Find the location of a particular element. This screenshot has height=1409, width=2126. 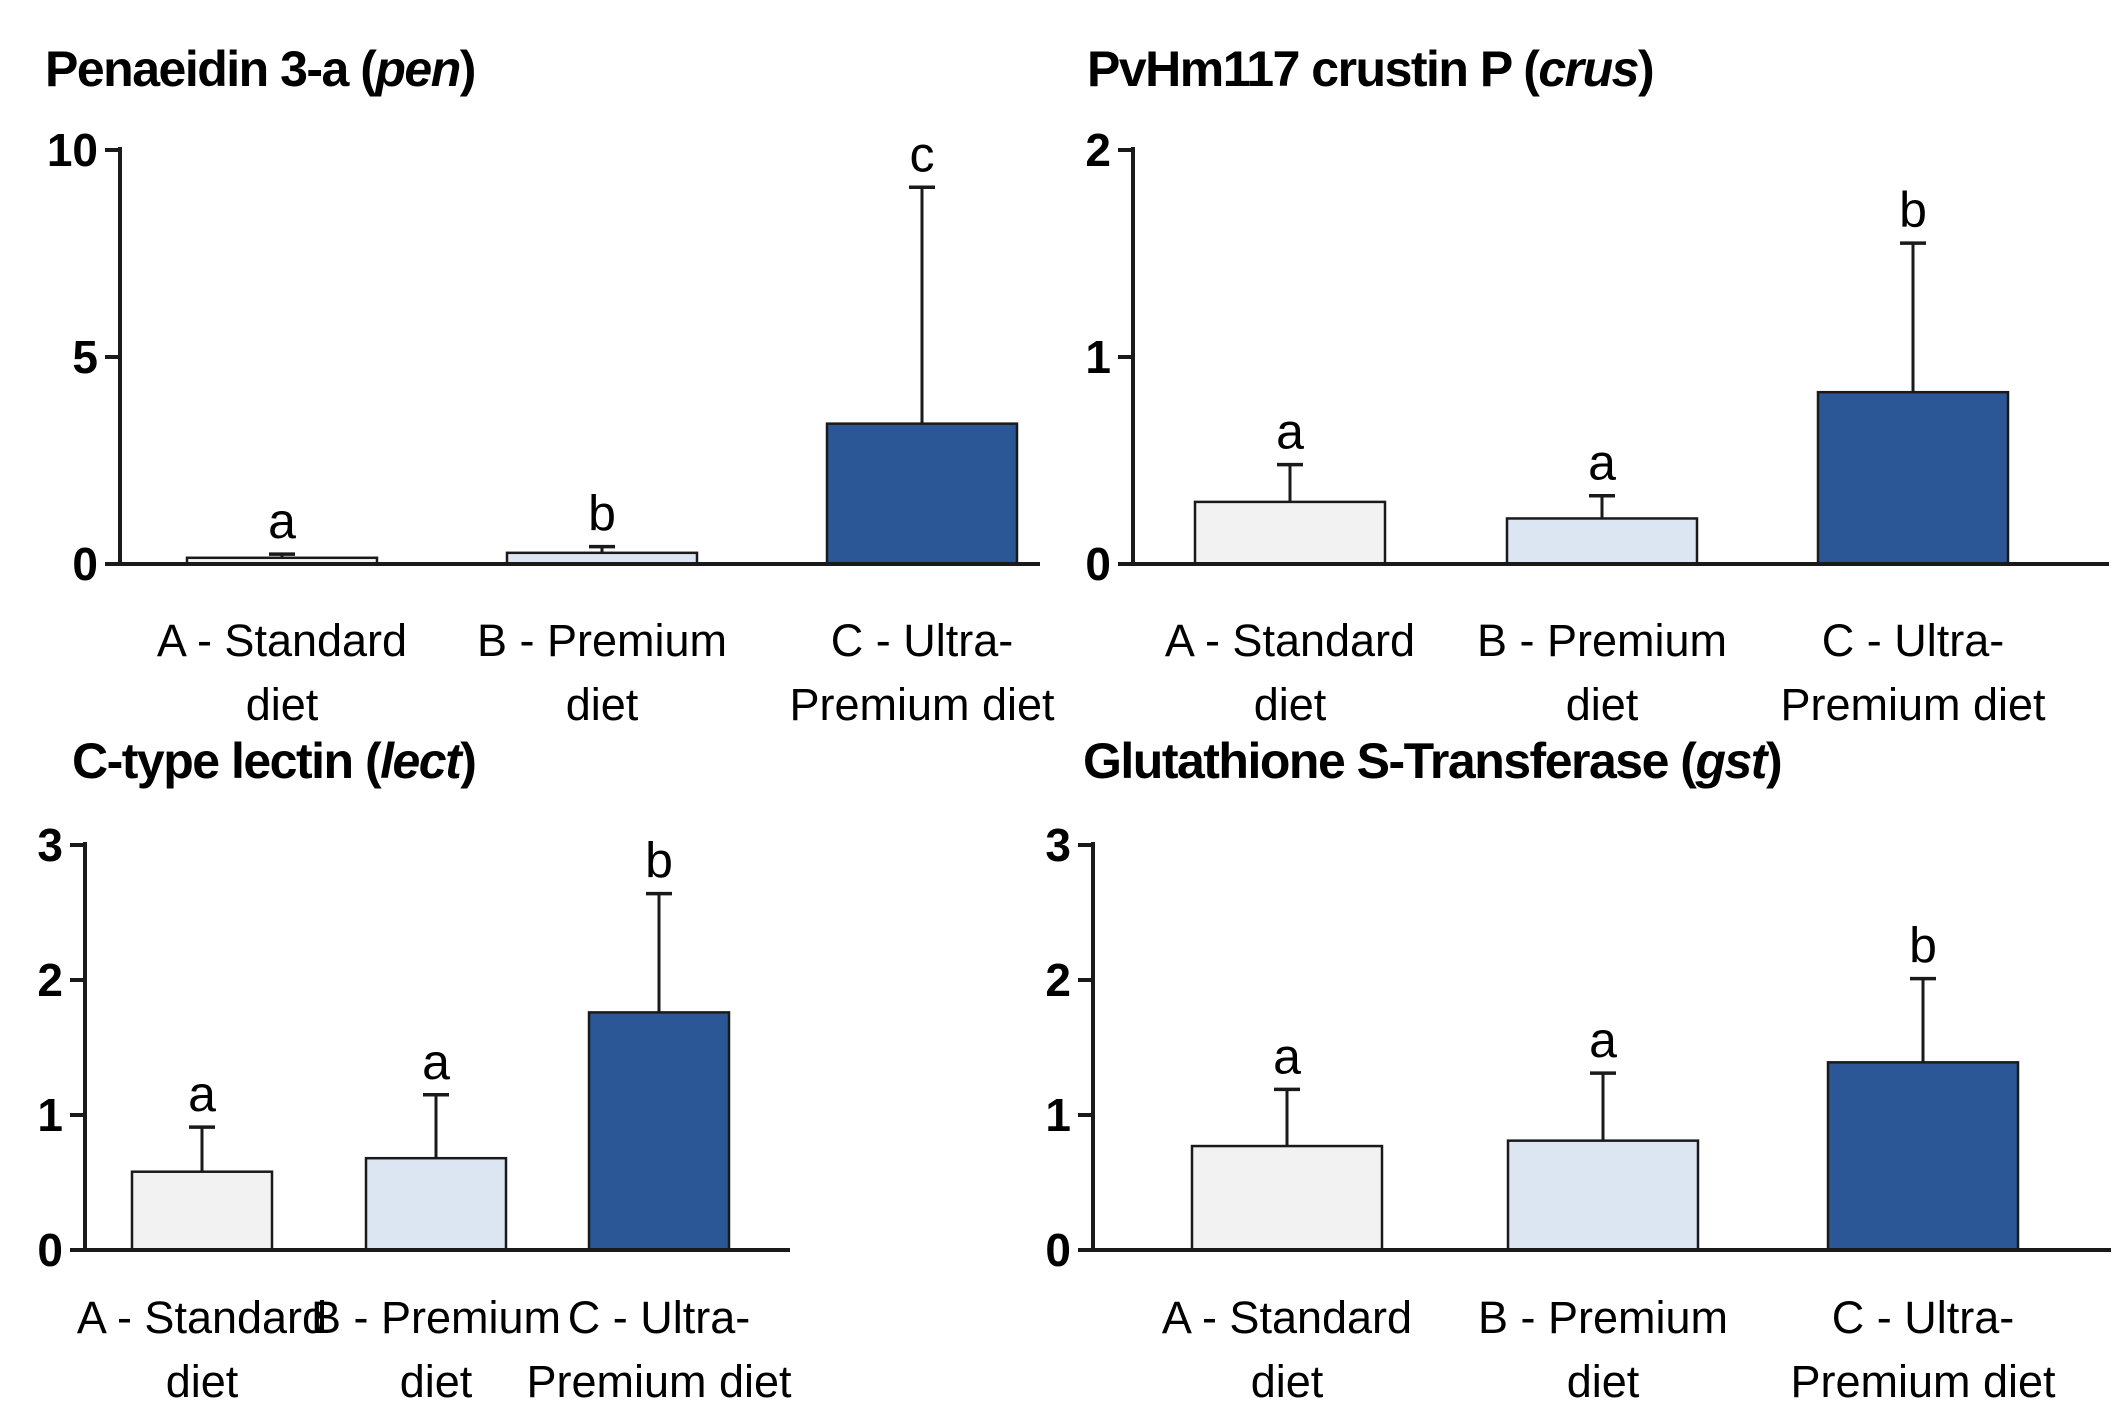

title-text: PvHm117 crustin P ( is located at coordinates (1313, 69).